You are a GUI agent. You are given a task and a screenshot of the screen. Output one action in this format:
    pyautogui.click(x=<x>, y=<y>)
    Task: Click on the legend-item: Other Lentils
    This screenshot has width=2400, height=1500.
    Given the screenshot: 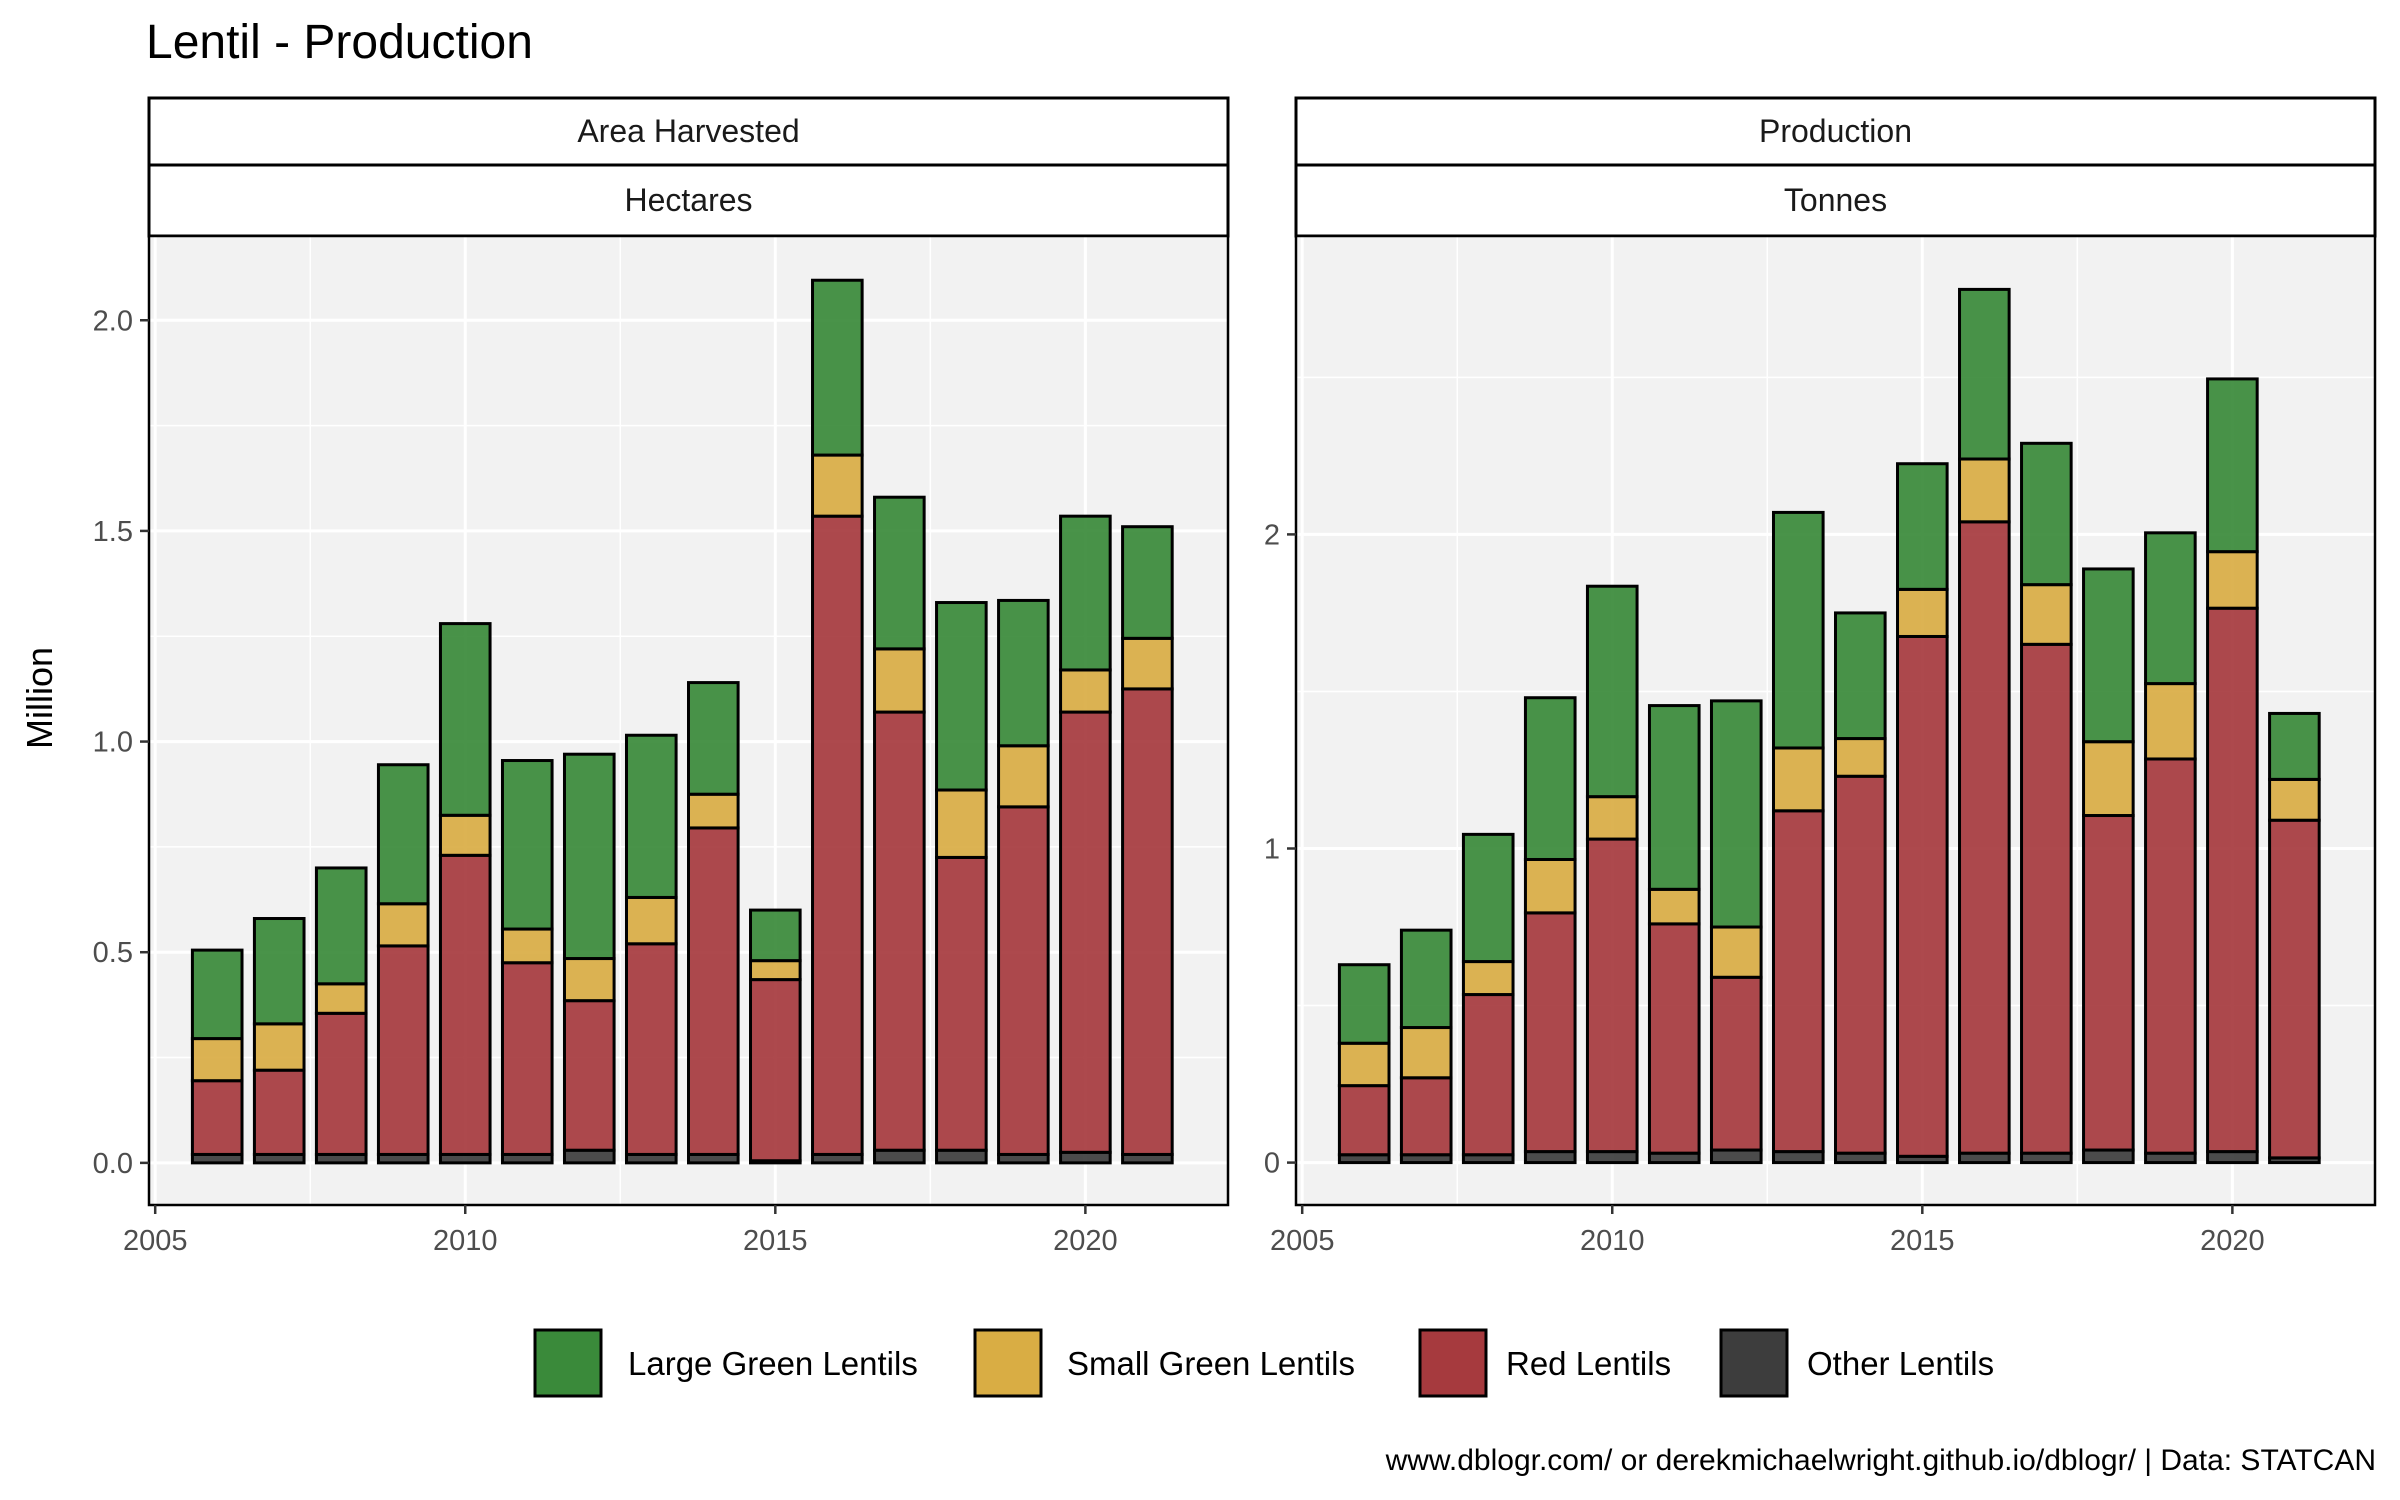 What is the action you would take?
    pyautogui.click(x=1856, y=1363)
    